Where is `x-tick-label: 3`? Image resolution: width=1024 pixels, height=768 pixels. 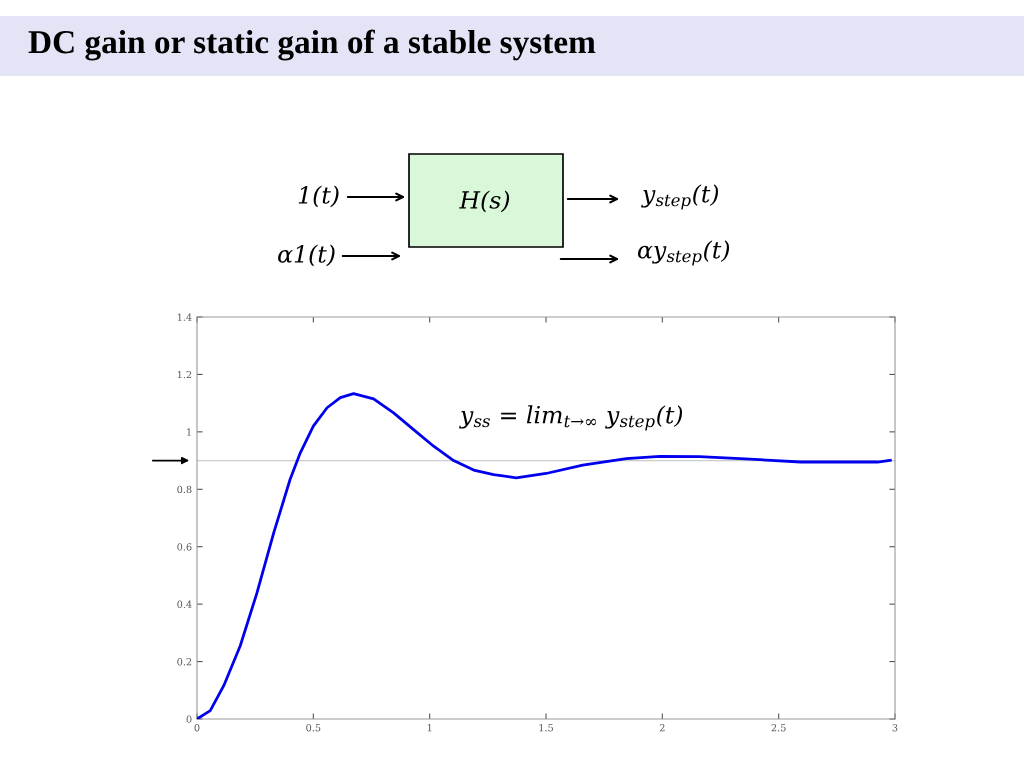 x-tick-label: 3 is located at coordinates (895, 728).